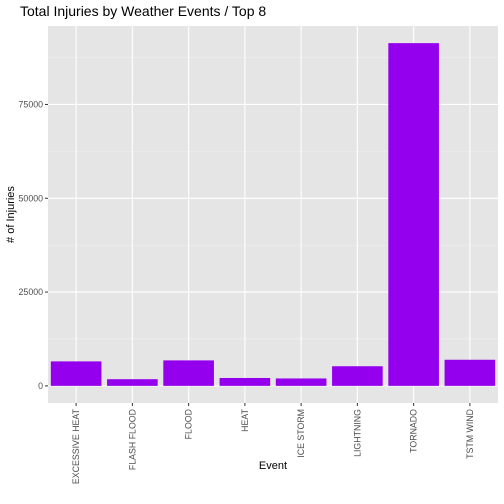  What do you see at coordinates (40, 386) in the screenshot?
I see `y-tick-label: 0` at bounding box center [40, 386].